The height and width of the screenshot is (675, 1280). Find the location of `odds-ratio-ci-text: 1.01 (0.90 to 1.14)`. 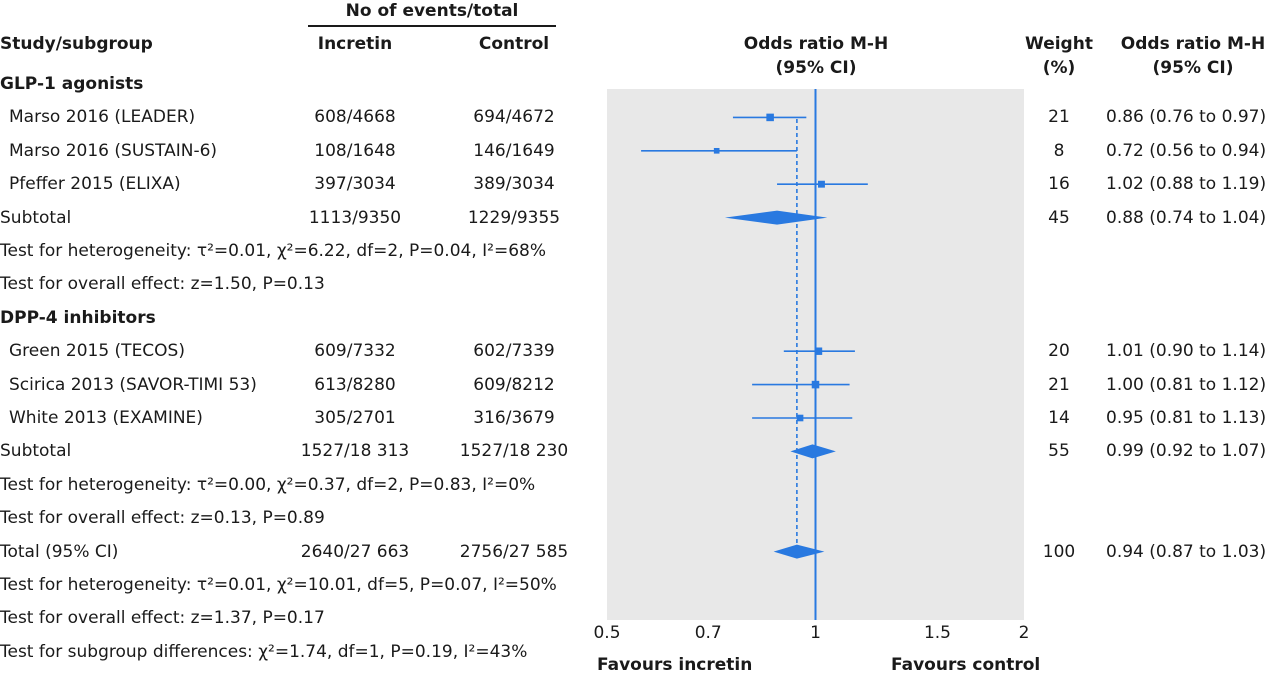

odds-ratio-ci-text: 1.01 (0.90 to 1.14) is located at coordinates (1186, 351).